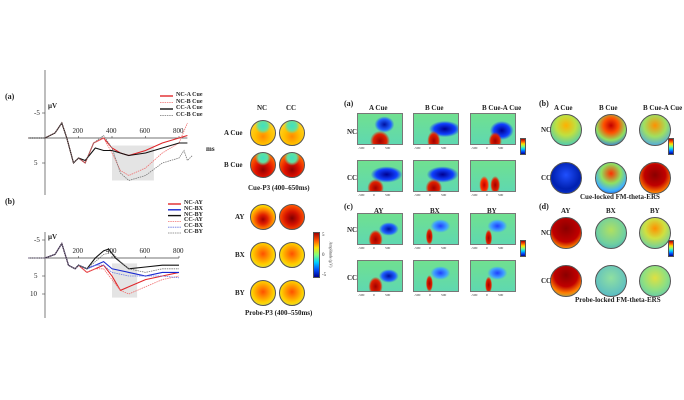  What do you see at coordinates (563, 108) in the screenshot?
I see `topo-col-title: A Cue` at bounding box center [563, 108].